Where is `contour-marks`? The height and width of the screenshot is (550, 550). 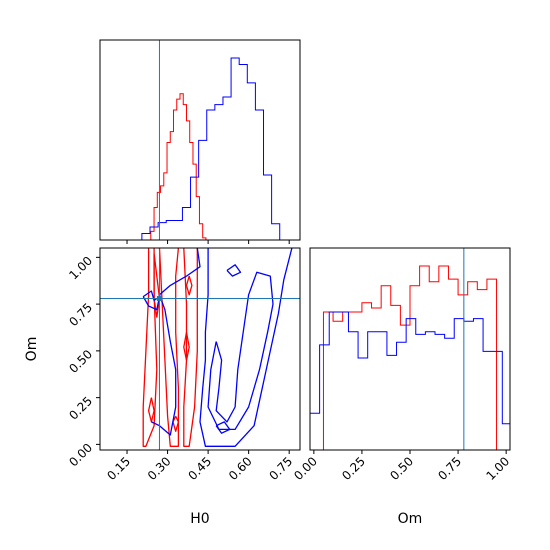
contour-marks is located at coordinates (217, 347).